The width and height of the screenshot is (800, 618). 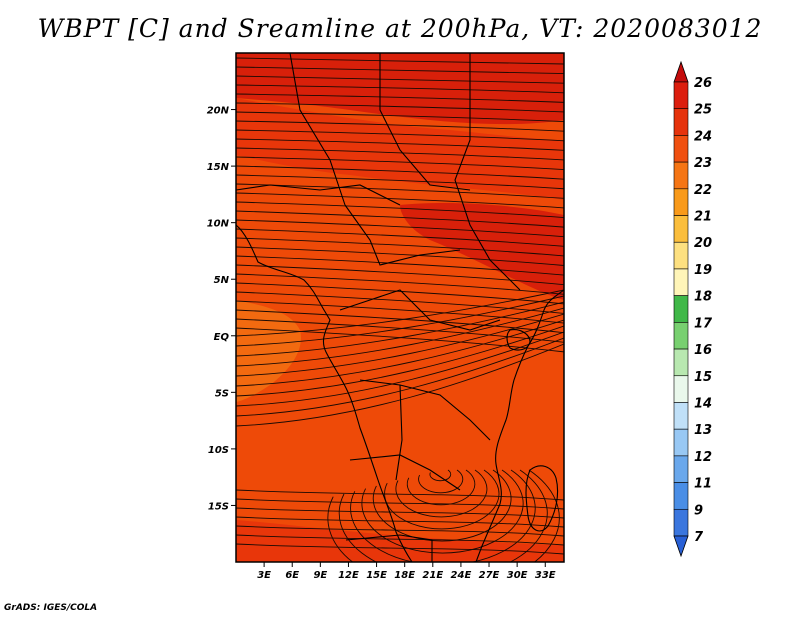 What do you see at coordinates (221, 309) in the screenshot?
I see `y-axis: 20N 15N 10N 5N EQ 5S 10S 15S` at bounding box center [221, 309].